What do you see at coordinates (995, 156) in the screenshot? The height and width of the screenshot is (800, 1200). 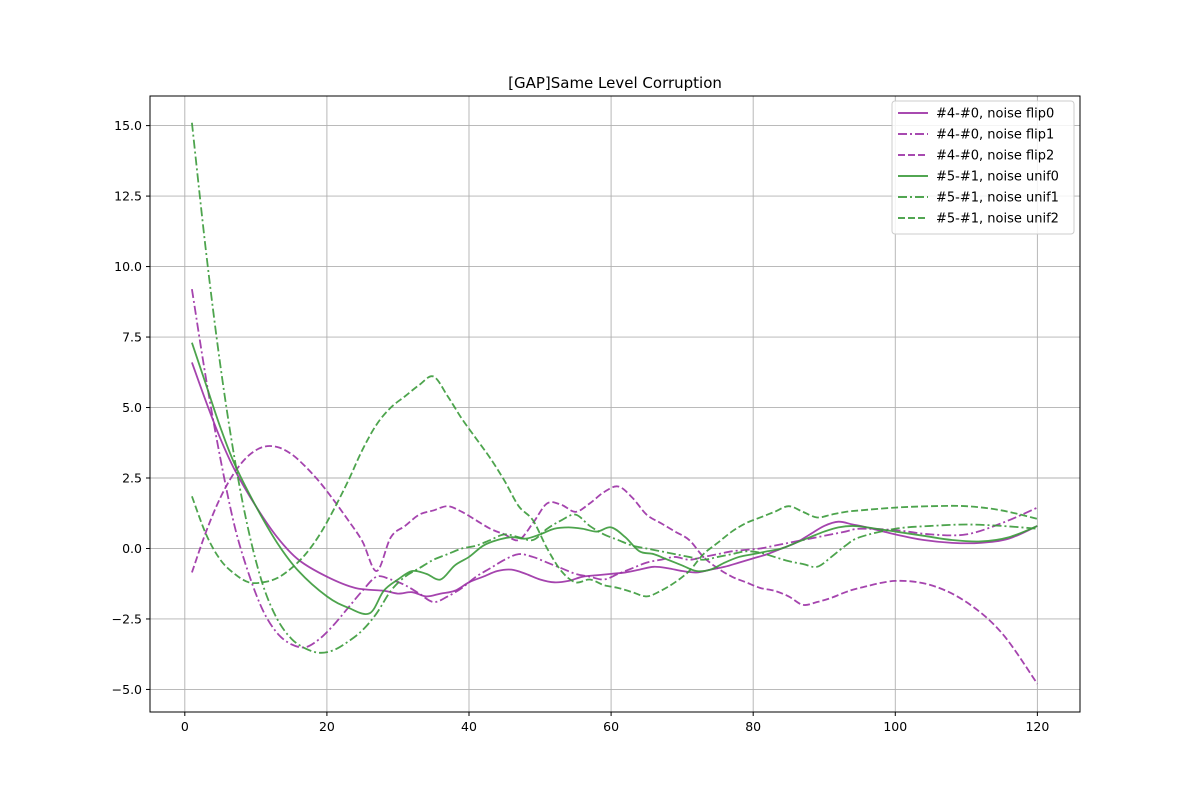 I see `legend-label: #4-#0, noise flip2` at bounding box center [995, 156].